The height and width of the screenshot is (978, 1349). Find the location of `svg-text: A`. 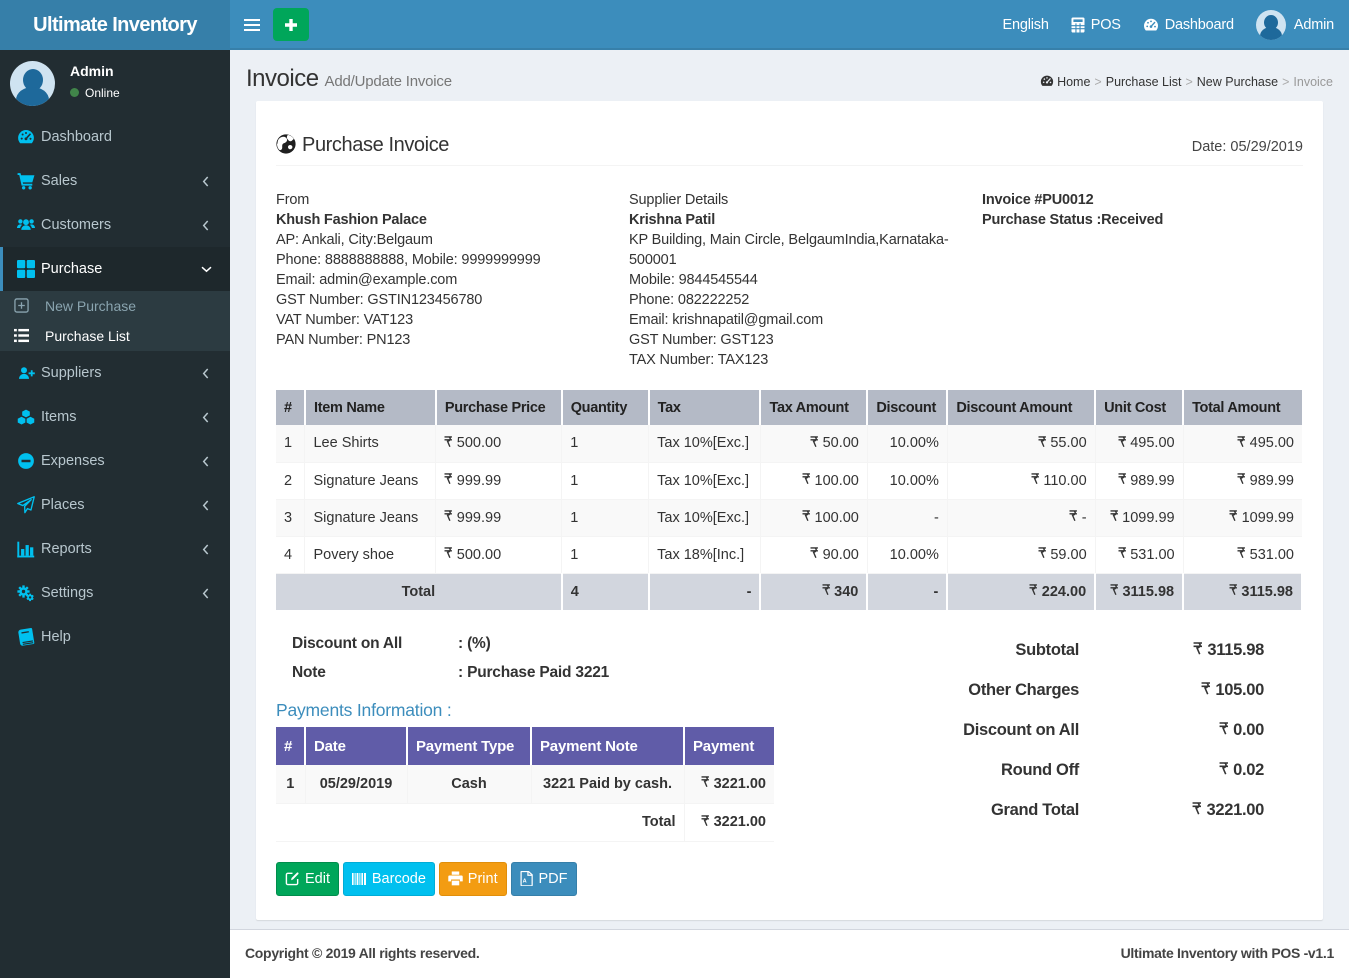

svg-text: A is located at coordinates (524, 881).